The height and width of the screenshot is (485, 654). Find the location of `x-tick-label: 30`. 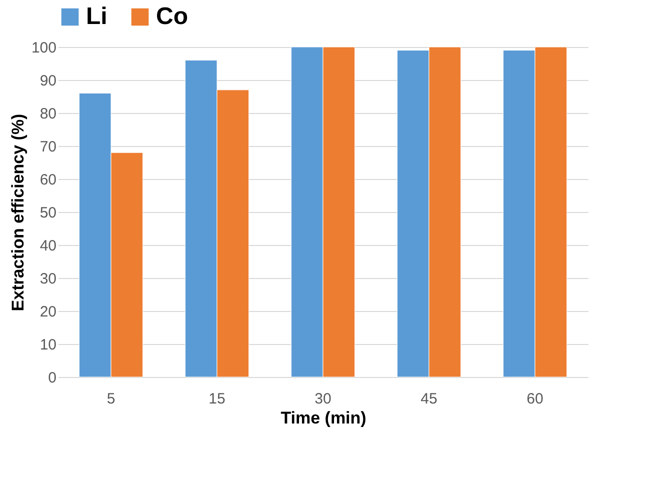

x-tick-label: 30 is located at coordinates (323, 399).